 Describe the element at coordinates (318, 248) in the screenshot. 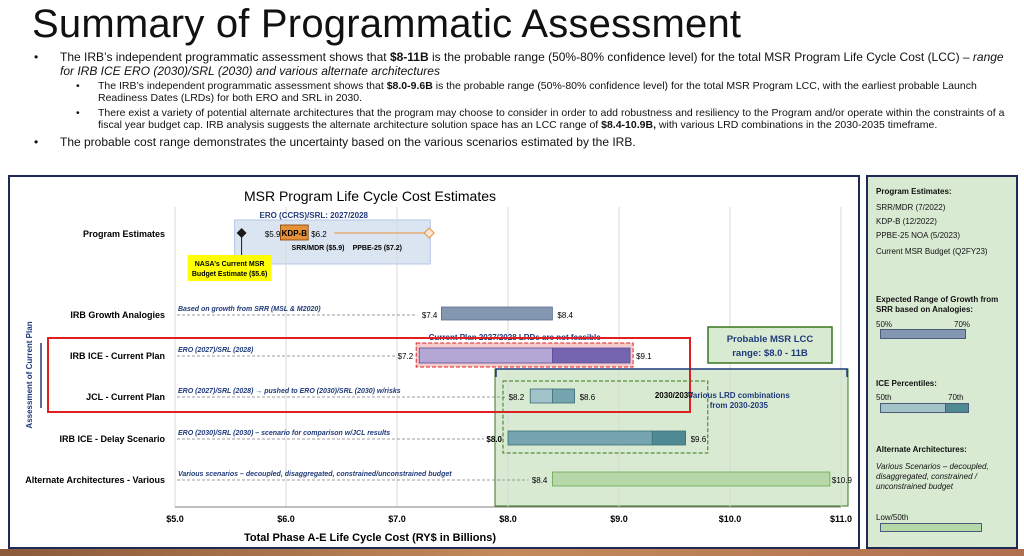

I see `srr-mdr-label: SRR/MDR ($5.9)` at that location.